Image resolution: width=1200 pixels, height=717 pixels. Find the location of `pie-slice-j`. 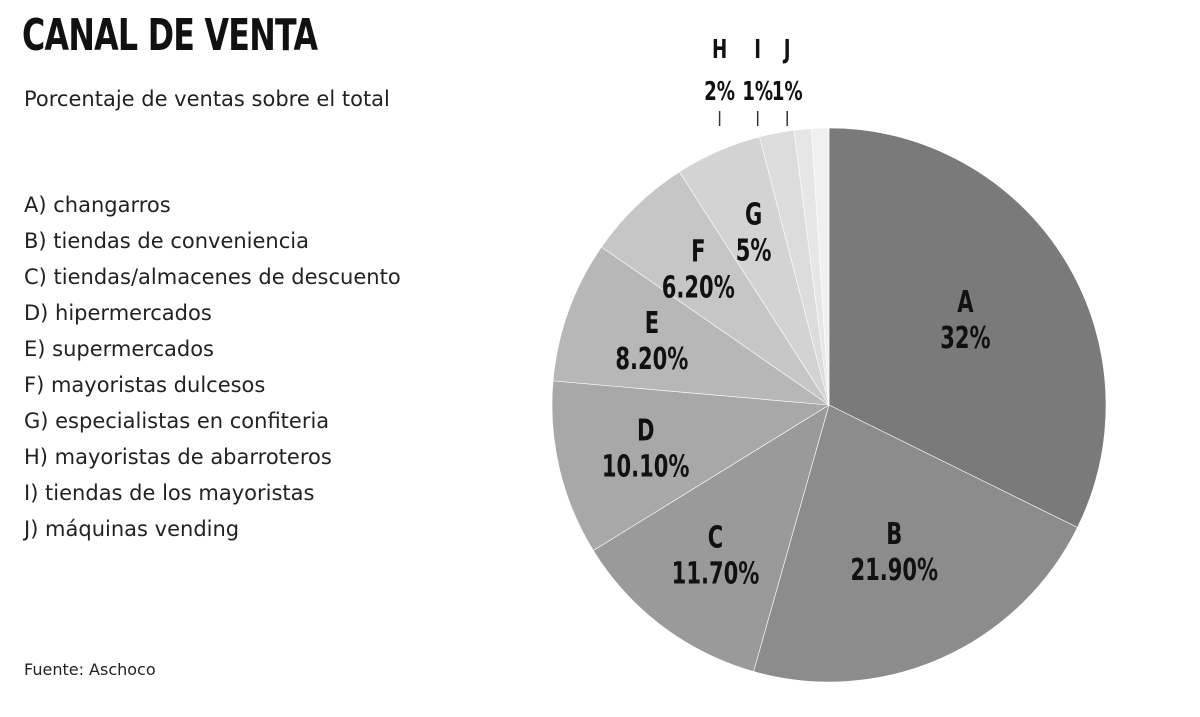

pie-slice-j is located at coordinates (820, 266).